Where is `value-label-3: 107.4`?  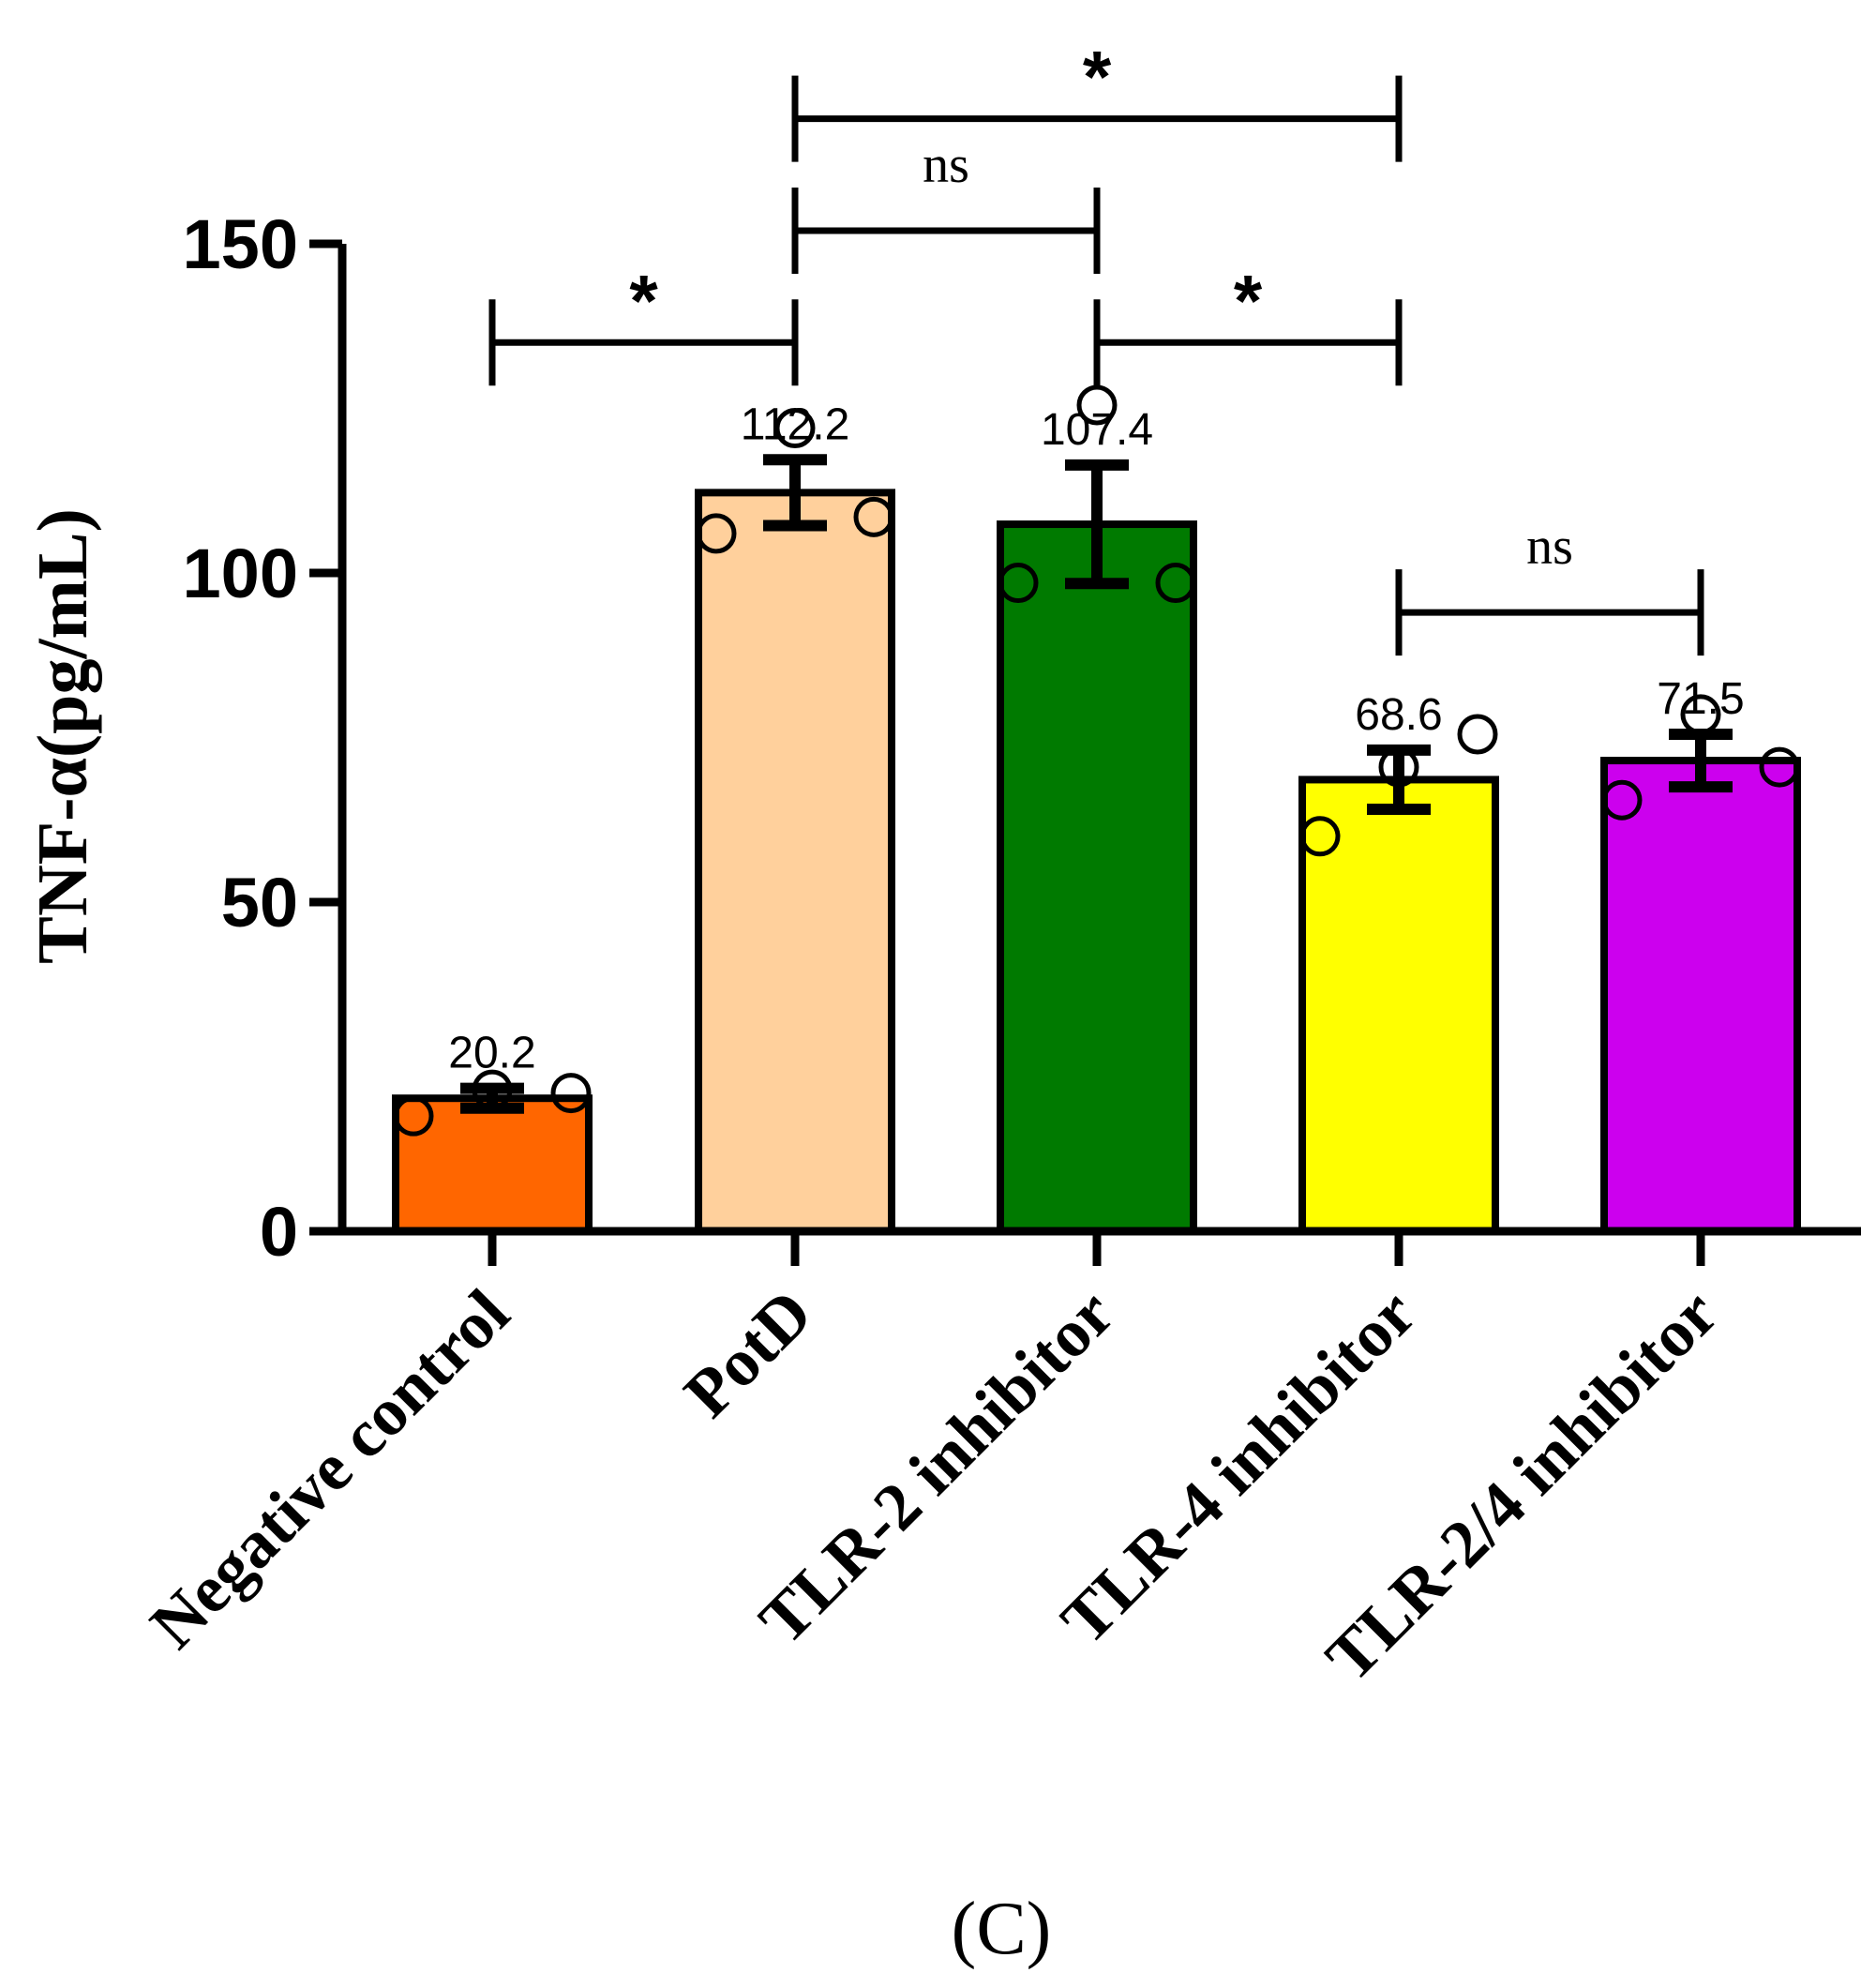 value-label-3: 107.4 is located at coordinates (1097, 430).